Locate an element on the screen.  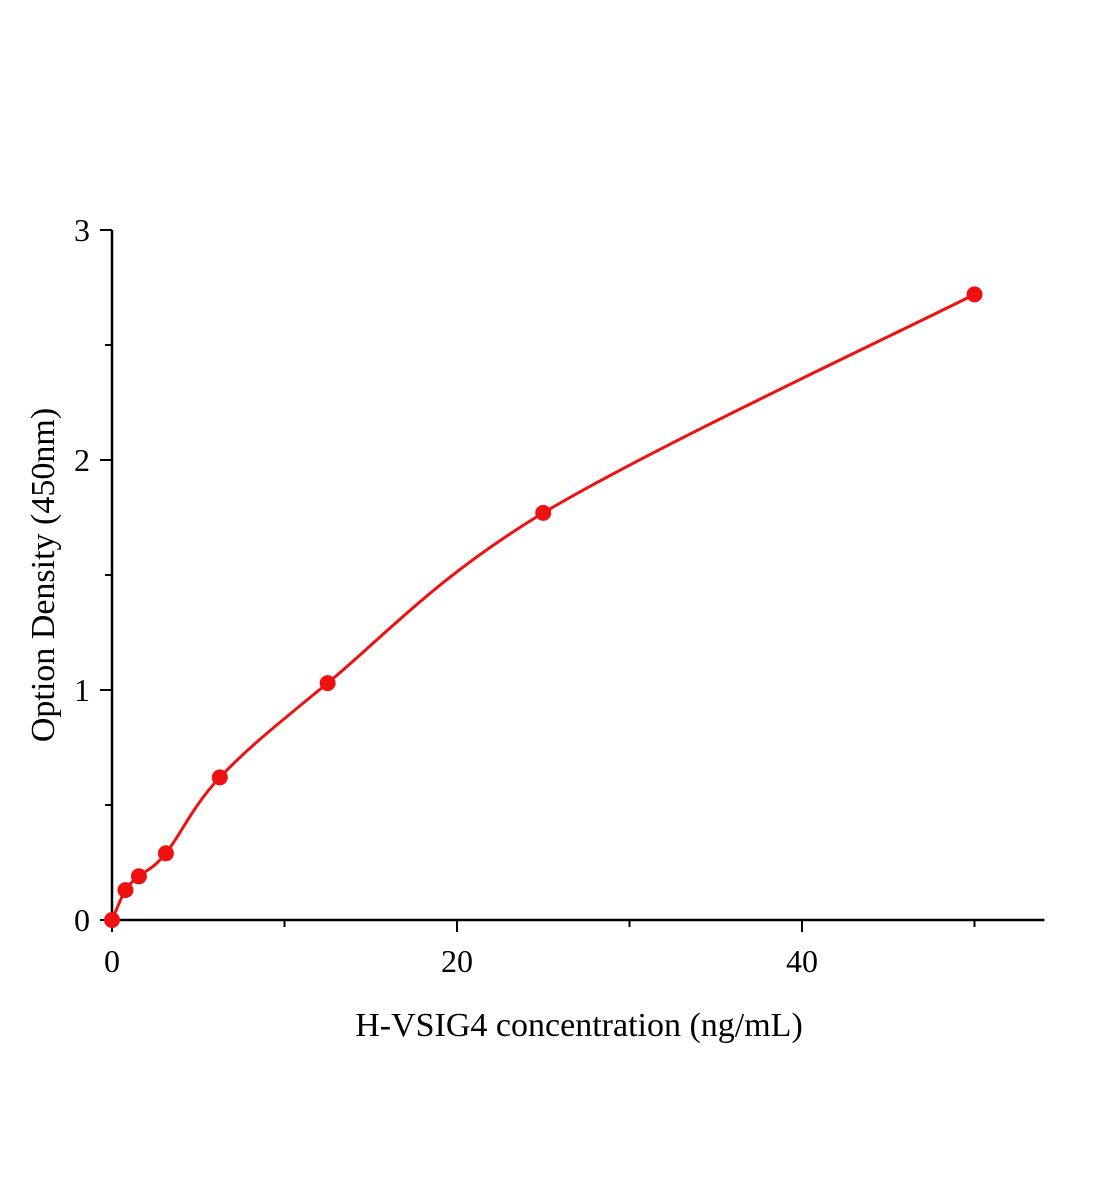
y-tick-label: 1 is located at coordinates (82, 690).